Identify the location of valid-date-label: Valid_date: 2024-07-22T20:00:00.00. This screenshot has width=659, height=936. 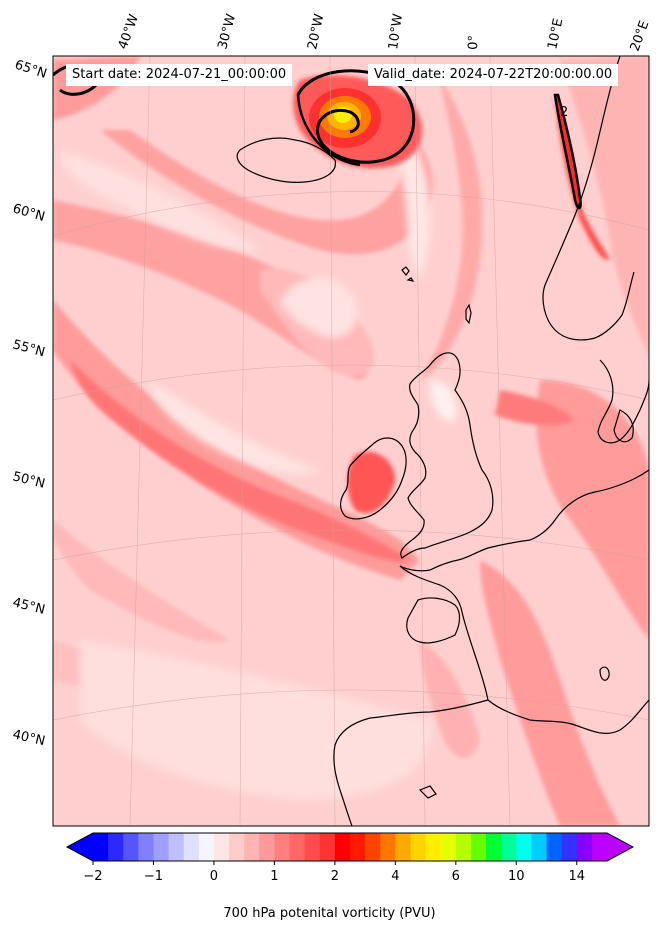
(493, 75).